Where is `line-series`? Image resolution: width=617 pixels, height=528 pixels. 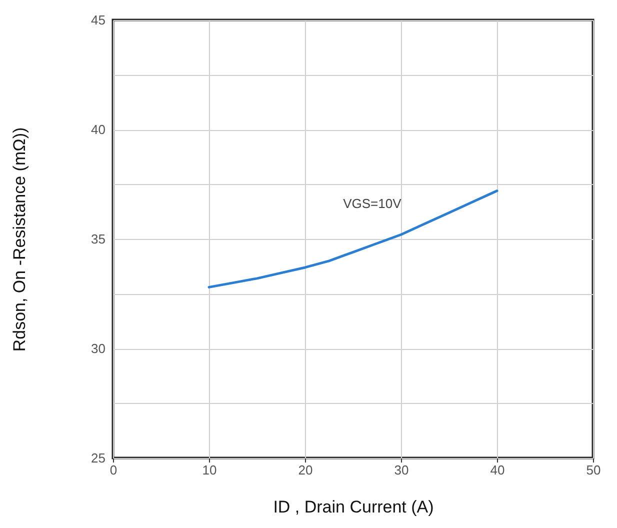 line-series is located at coordinates (353, 239).